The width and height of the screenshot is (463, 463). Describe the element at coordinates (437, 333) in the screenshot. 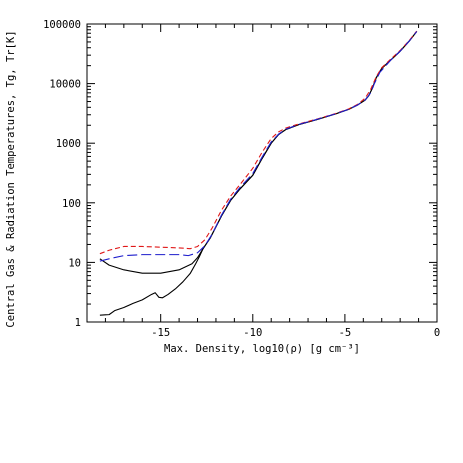

I see `x-tick-label: 0` at that location.